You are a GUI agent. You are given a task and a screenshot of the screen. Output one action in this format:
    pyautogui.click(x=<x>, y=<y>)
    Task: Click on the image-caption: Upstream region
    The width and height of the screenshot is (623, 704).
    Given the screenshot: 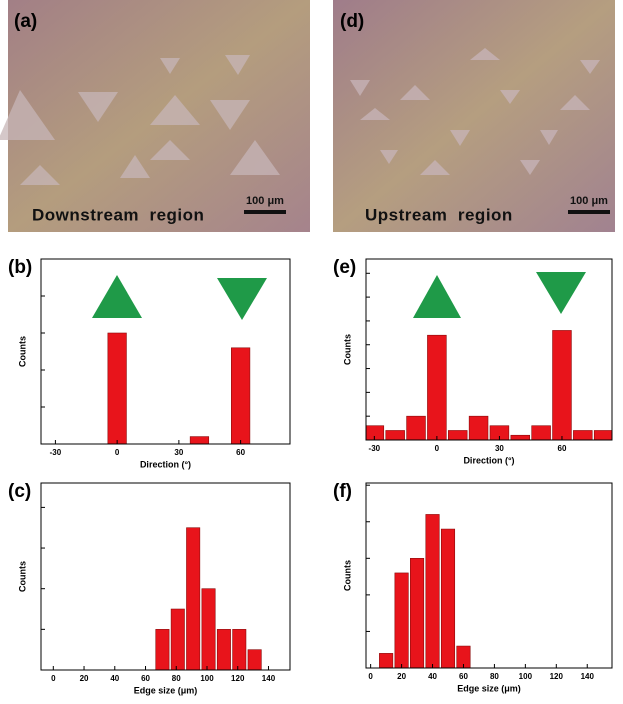 What is the action you would take?
    pyautogui.click(x=439, y=214)
    